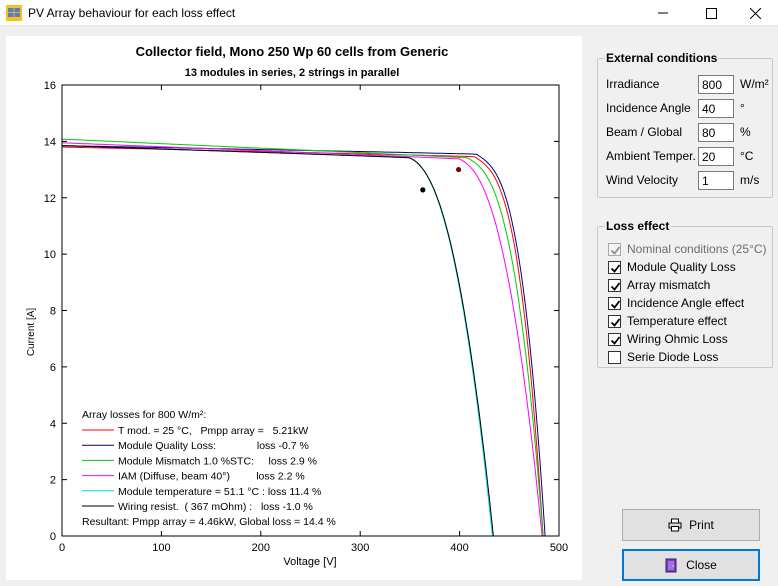  I want to click on y-tick-label: 10, so click(50, 255).